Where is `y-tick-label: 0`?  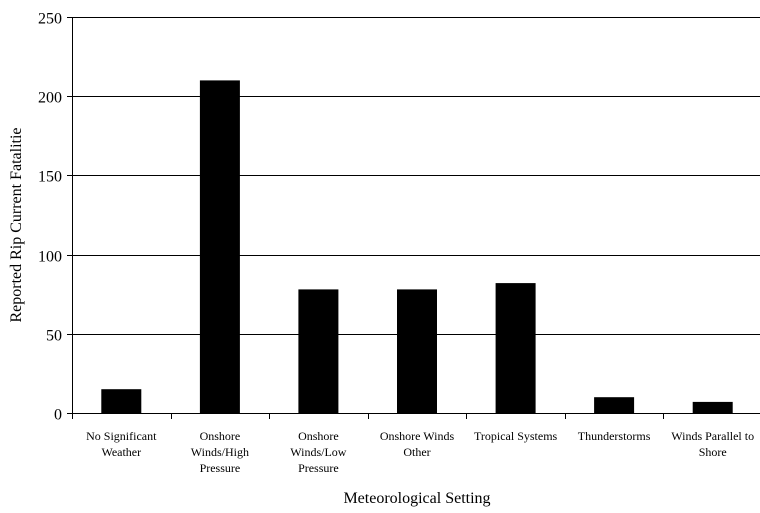
y-tick-label: 0 is located at coordinates (58, 415).